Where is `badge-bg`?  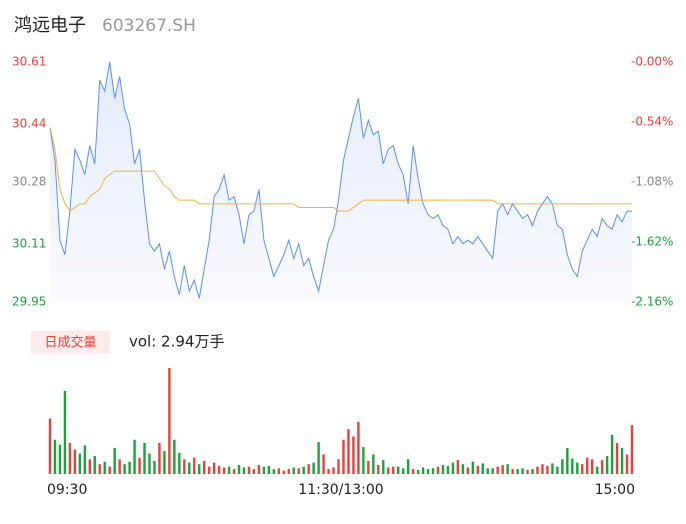 badge-bg is located at coordinates (70, 342).